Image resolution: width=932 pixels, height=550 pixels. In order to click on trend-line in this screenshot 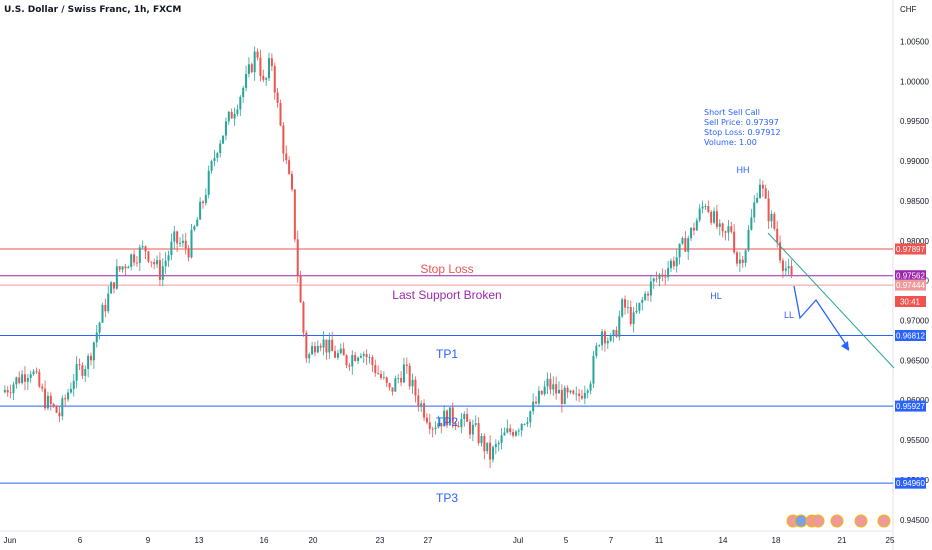, I will do `click(831, 300)`.